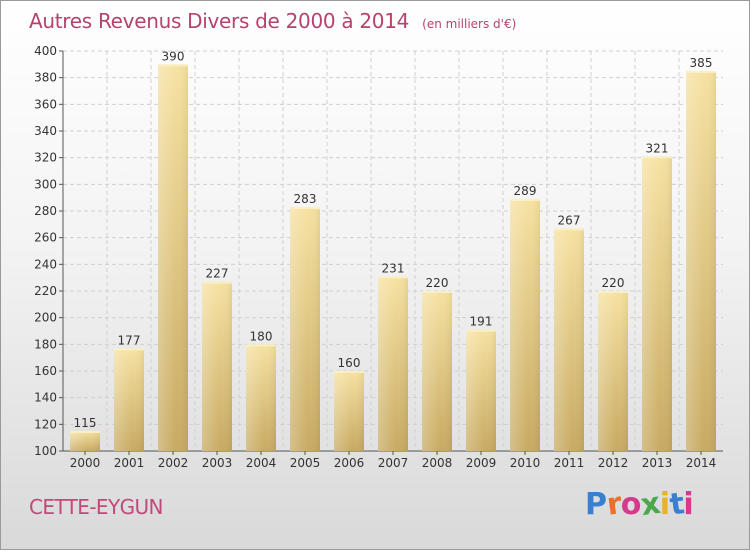  I want to click on x-tick-label: 2006, so click(349, 463).